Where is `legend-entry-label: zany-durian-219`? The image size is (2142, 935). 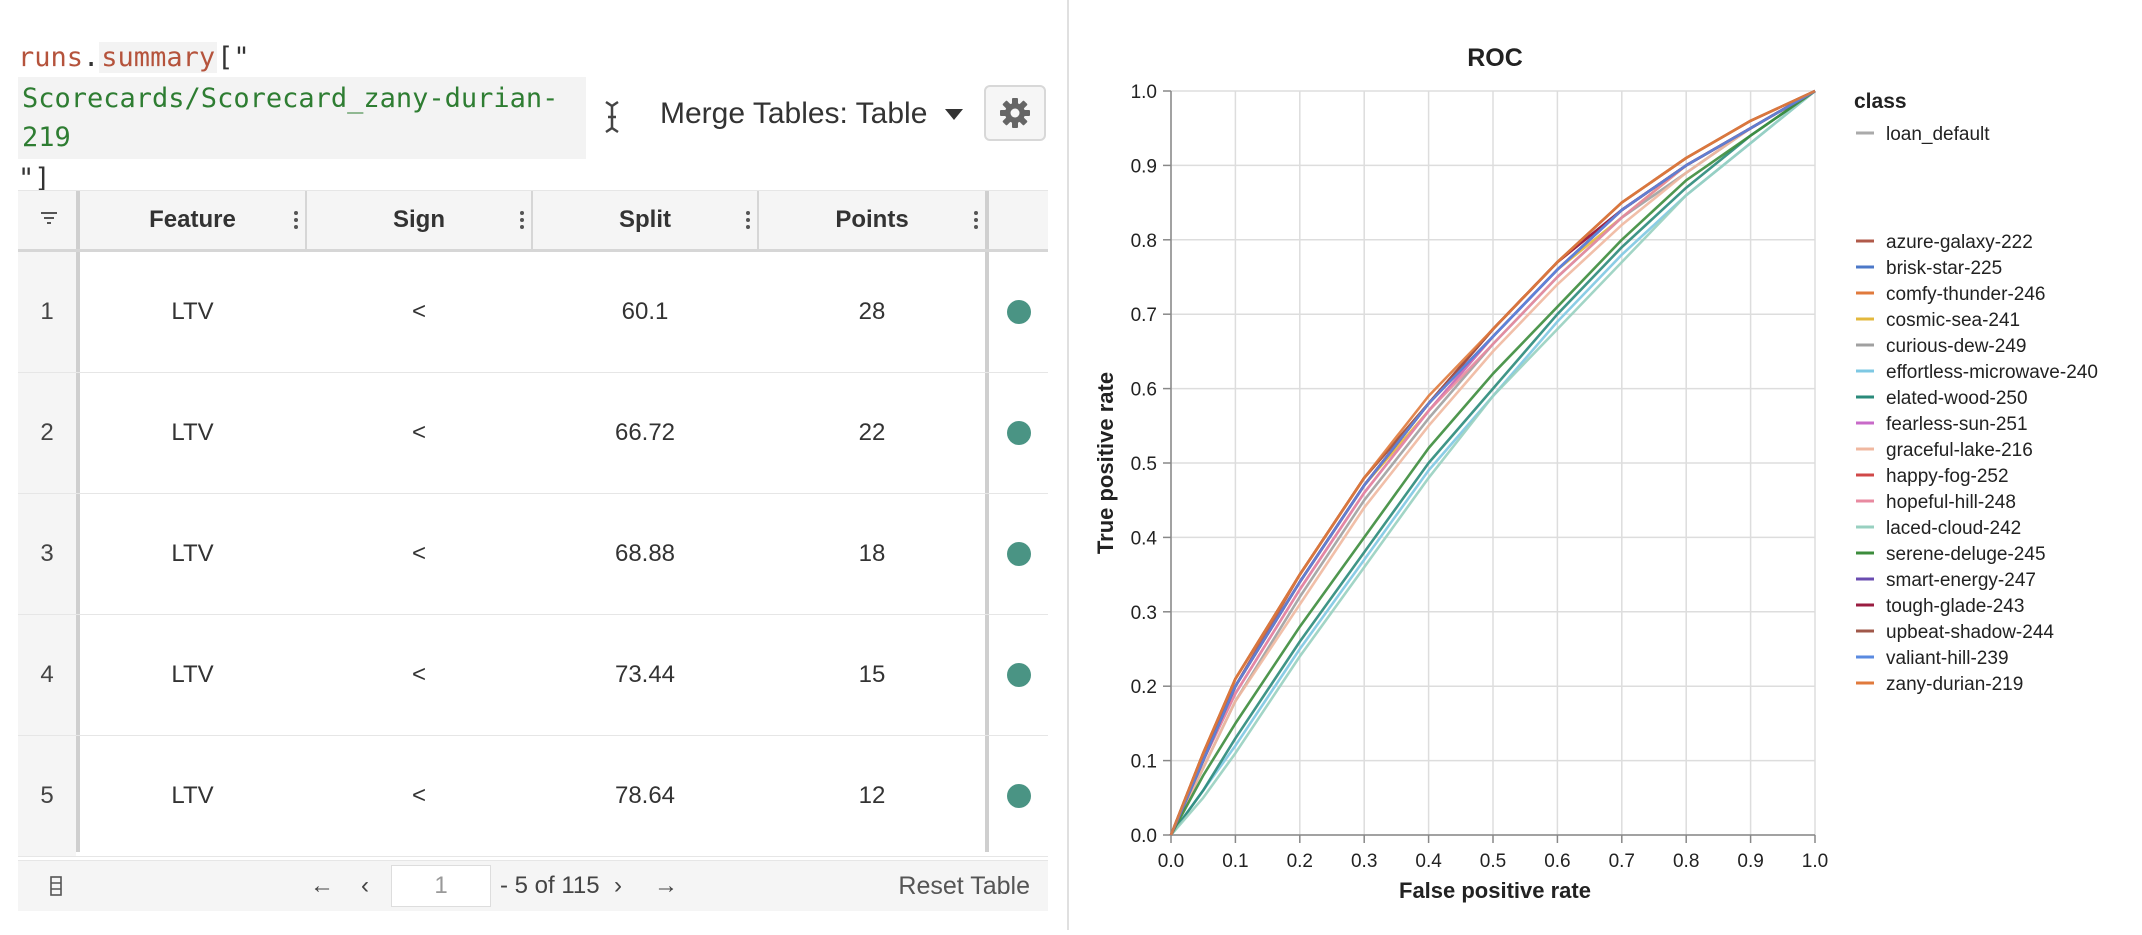
legend-entry-label: zany-durian-219 is located at coordinates (1954, 684).